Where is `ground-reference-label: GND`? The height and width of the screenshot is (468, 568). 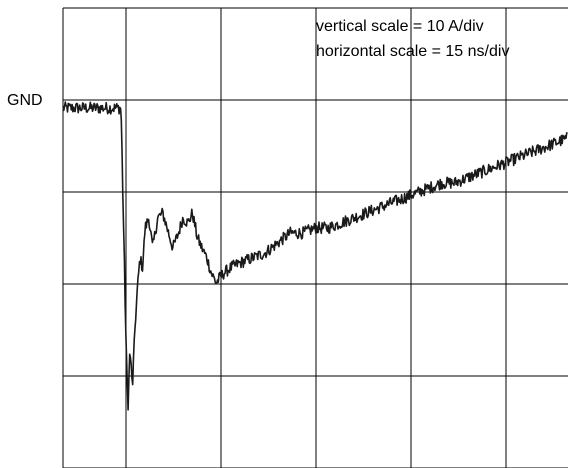
ground-reference-label: GND is located at coordinates (25, 100).